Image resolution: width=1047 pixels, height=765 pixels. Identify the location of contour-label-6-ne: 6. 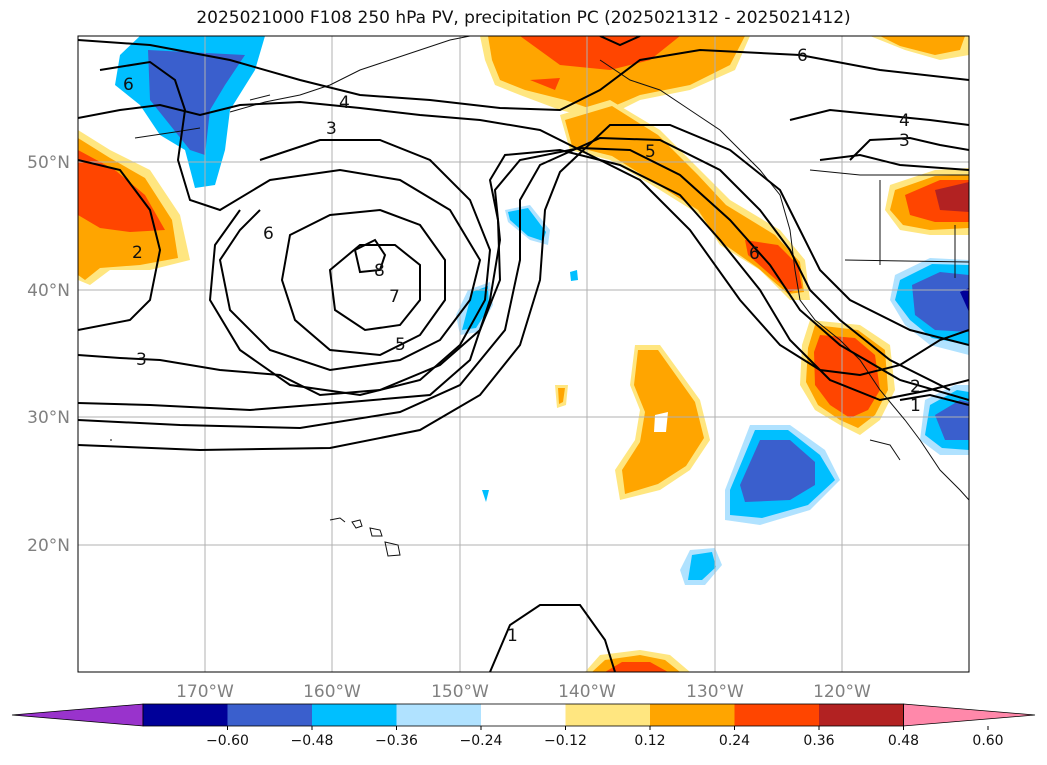
(802, 56).